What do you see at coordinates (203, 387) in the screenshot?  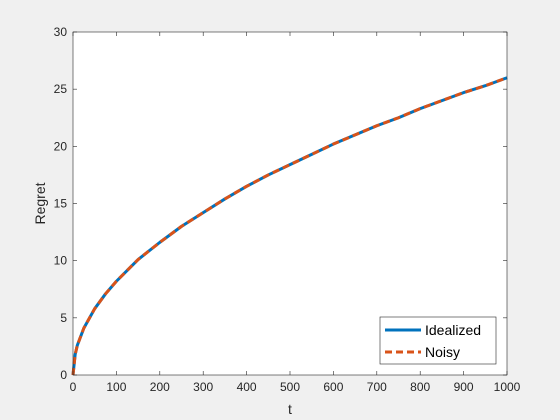 I see `x-tick-label: 300` at bounding box center [203, 387].